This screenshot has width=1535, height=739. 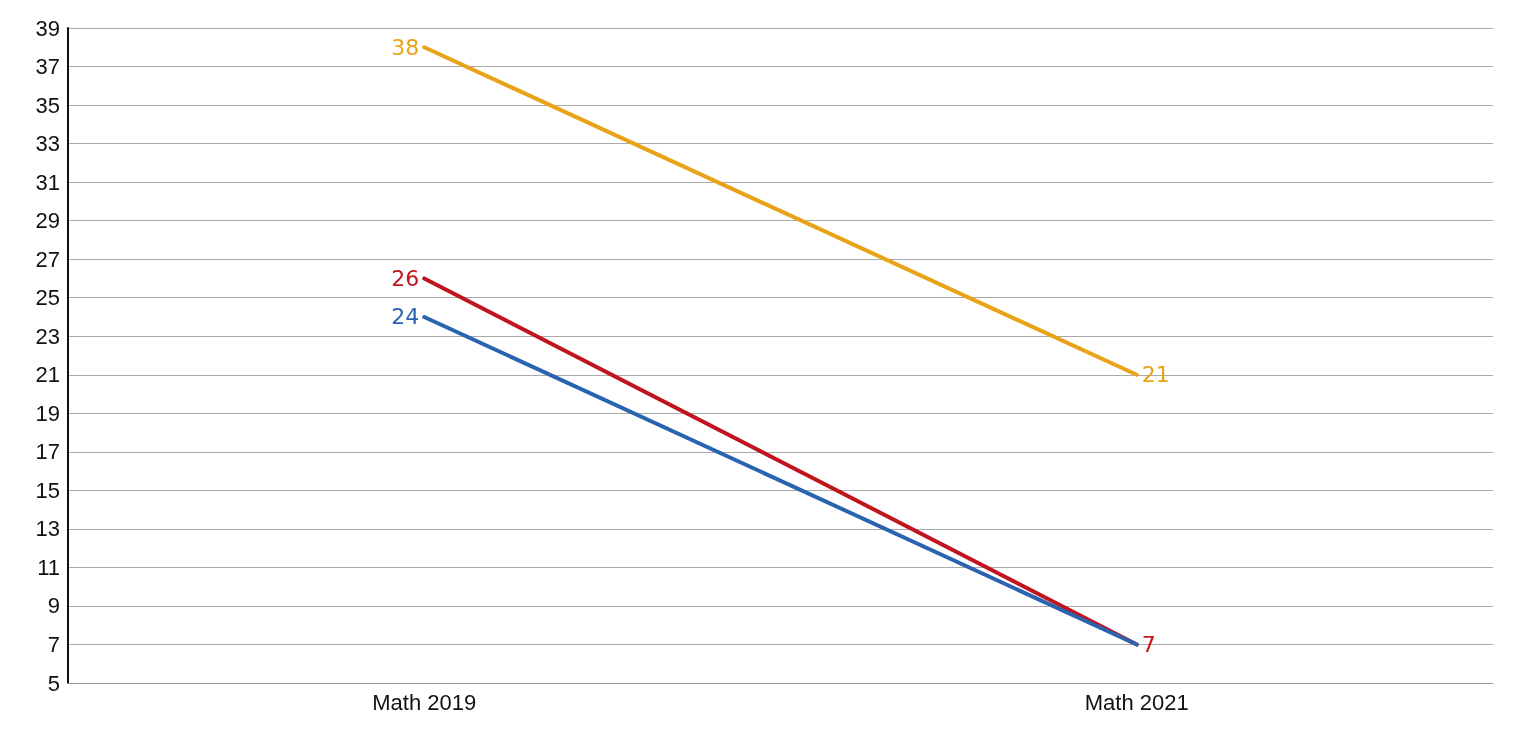 I want to click on y-tick-label: 11, so click(x=48, y=567).